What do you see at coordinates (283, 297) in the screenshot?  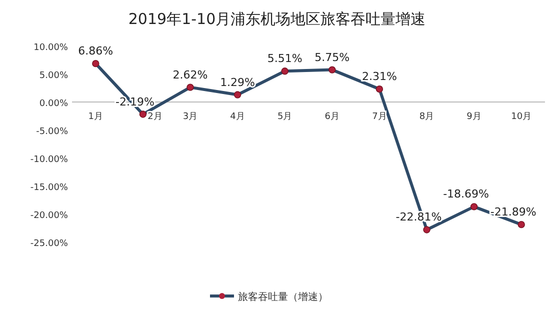 I see `legend-label: 旅客吞吐量（增速）` at bounding box center [283, 297].